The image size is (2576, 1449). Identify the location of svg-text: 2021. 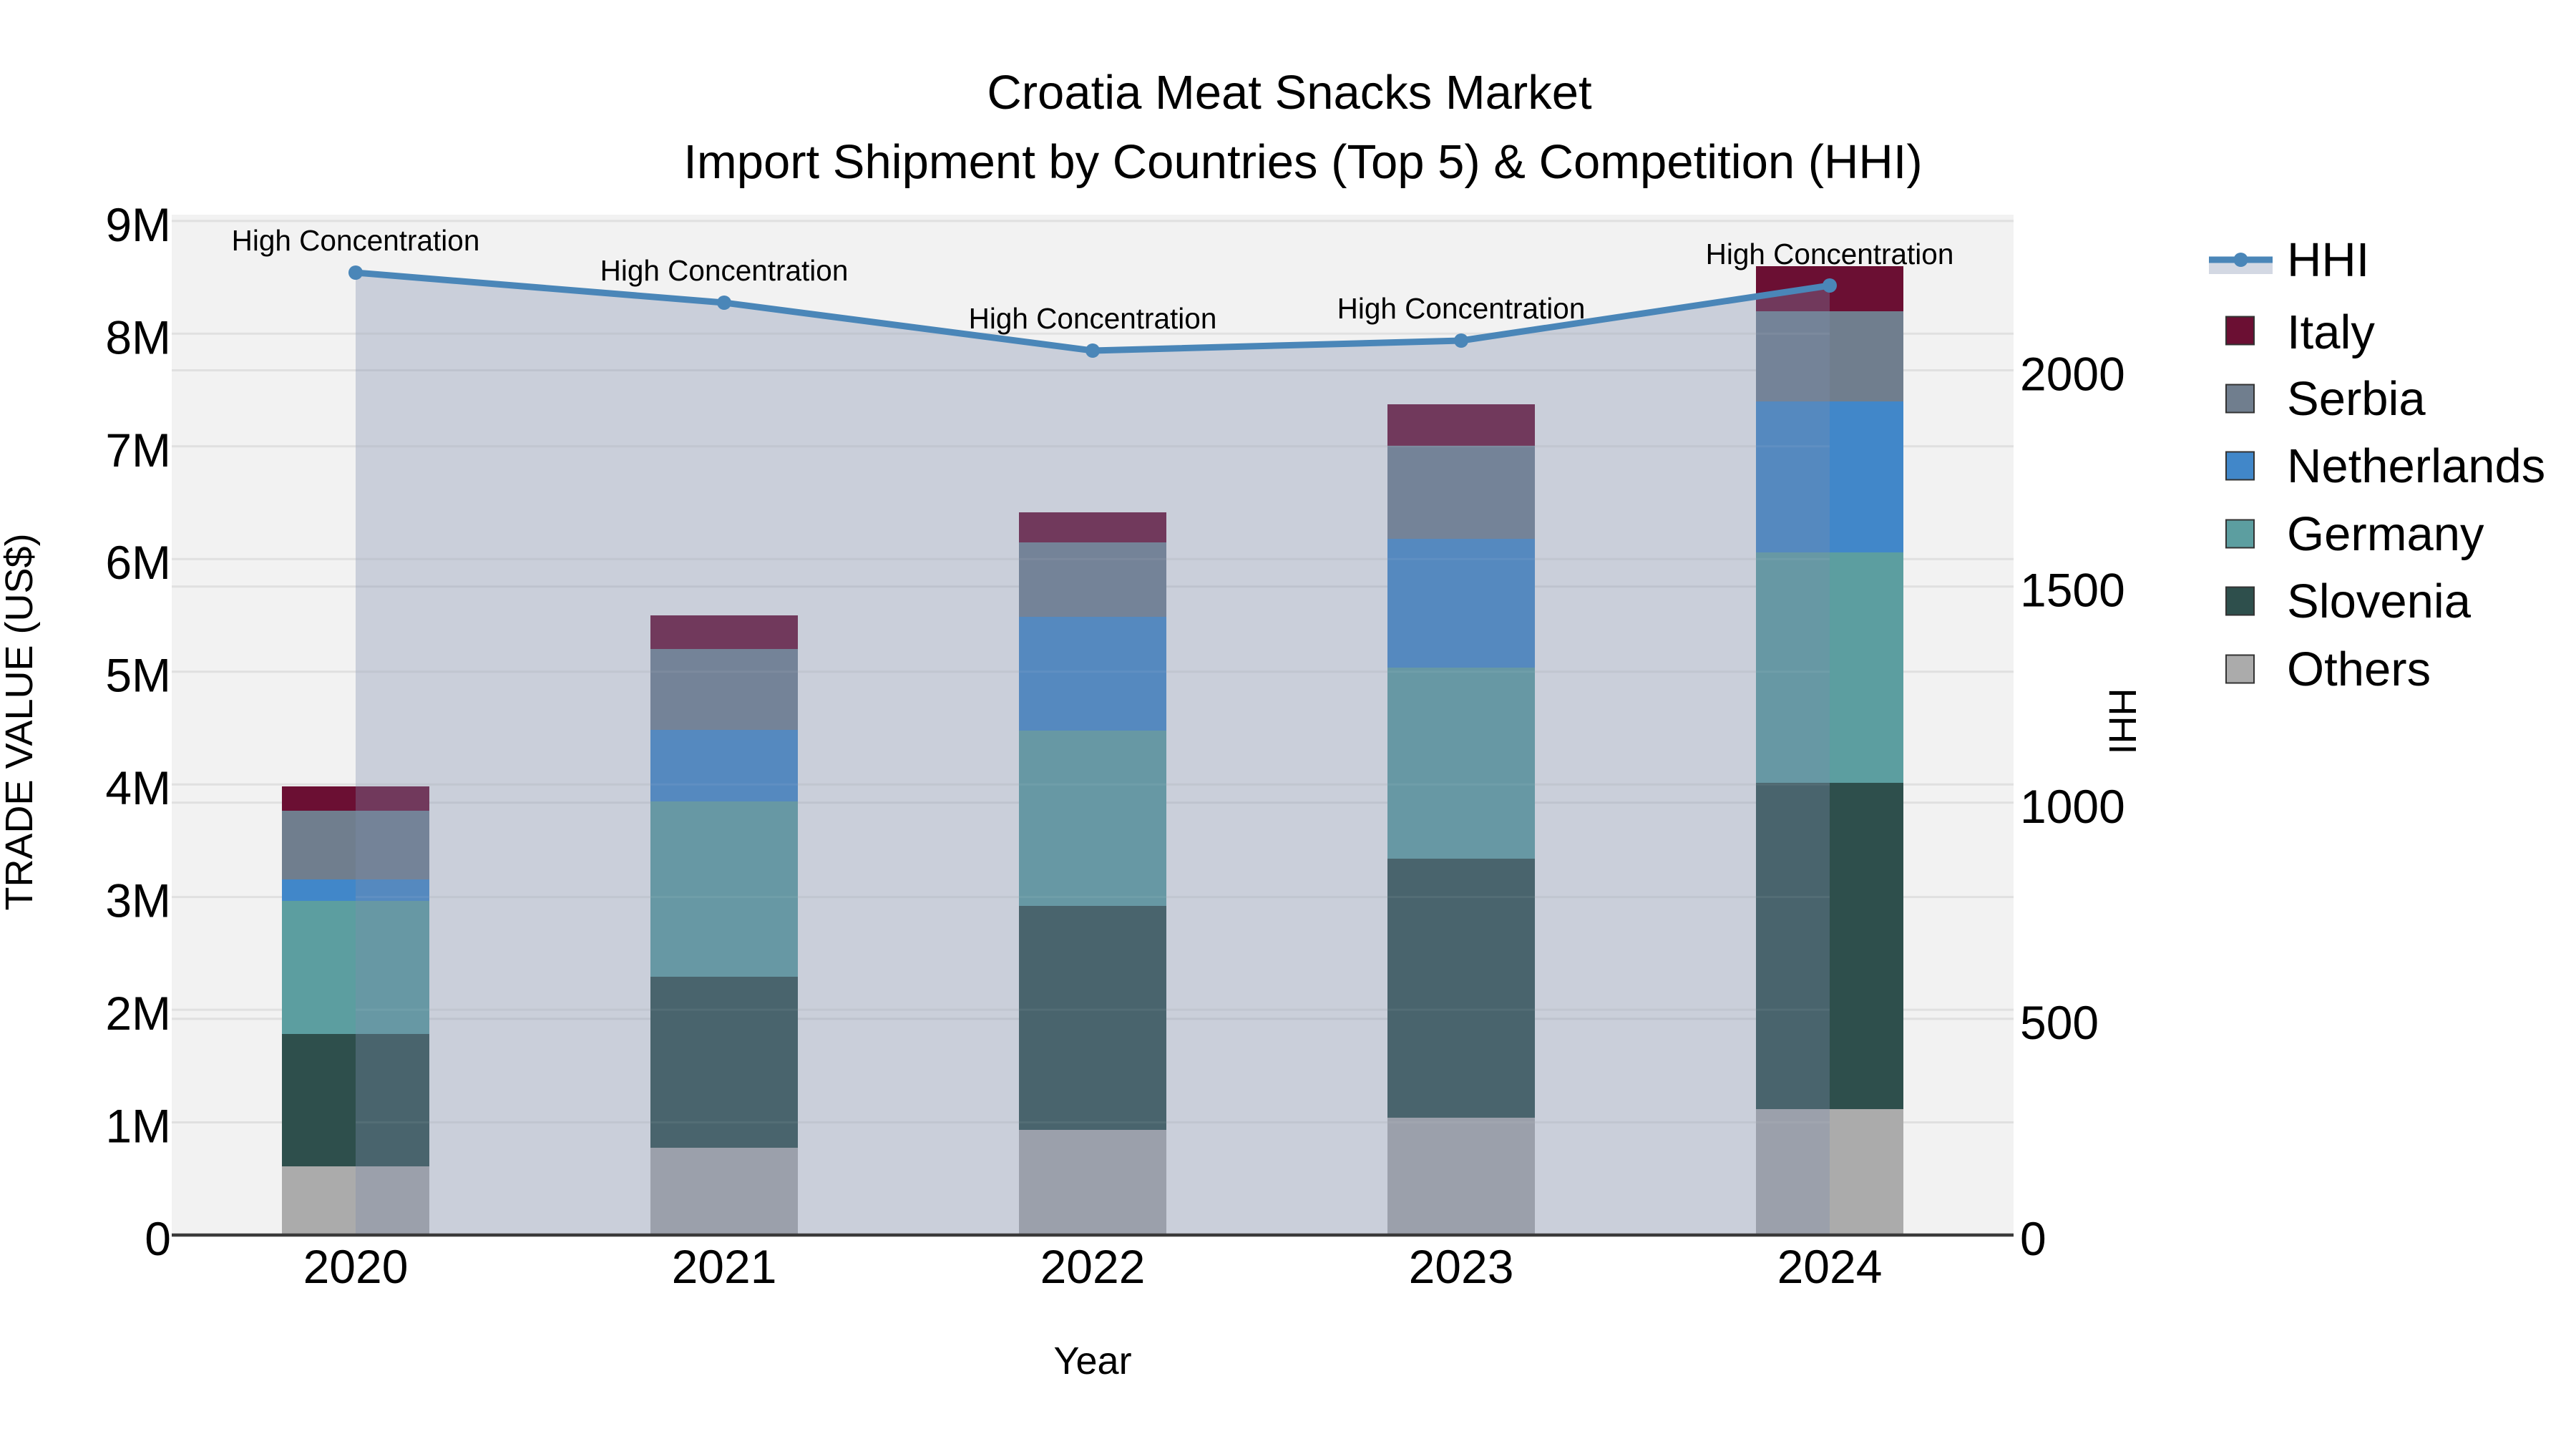
(724, 1266).